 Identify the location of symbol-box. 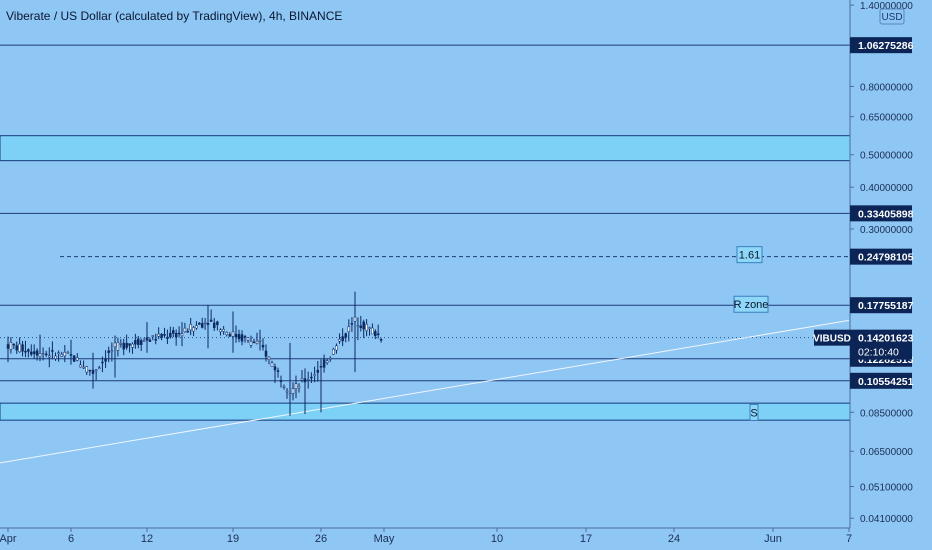
(832, 337).